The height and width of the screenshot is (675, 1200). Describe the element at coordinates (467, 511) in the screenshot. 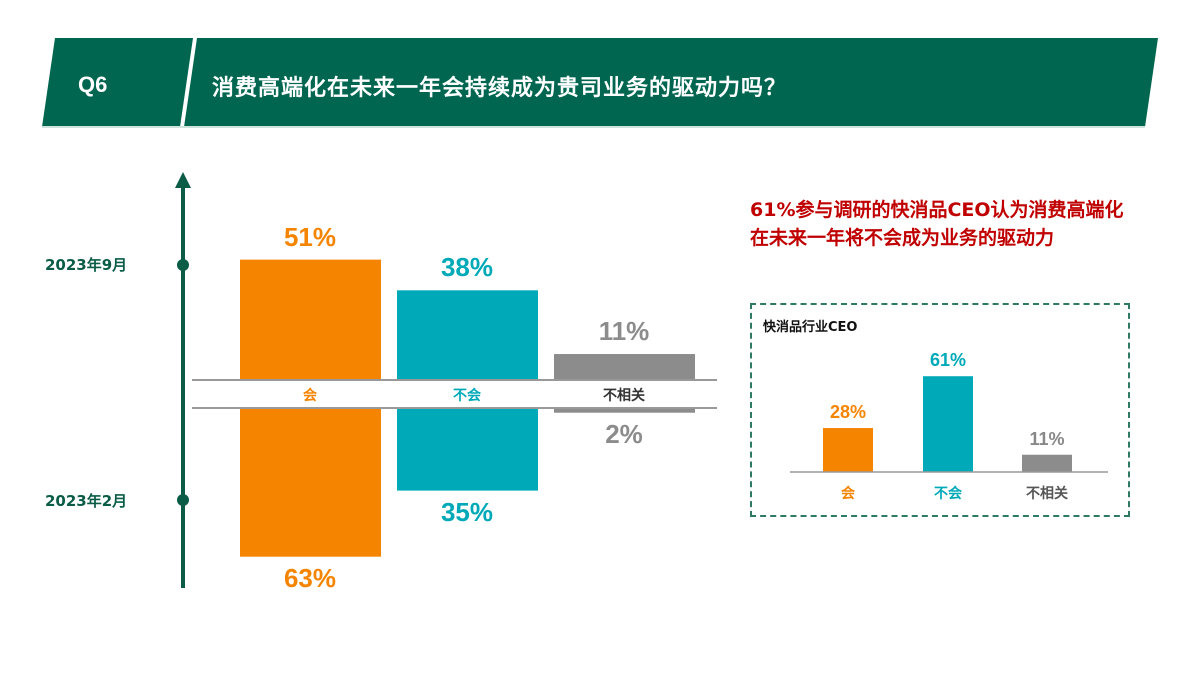

I see `data-label-feb: 35%` at that location.